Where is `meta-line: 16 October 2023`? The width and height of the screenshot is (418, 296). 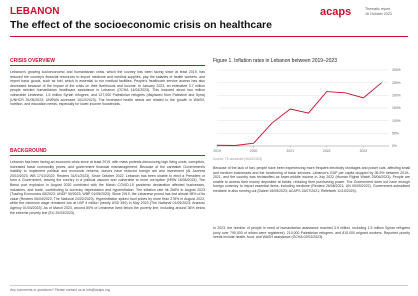
meta-line: 16 October 2023 is located at coordinates (378, 14).